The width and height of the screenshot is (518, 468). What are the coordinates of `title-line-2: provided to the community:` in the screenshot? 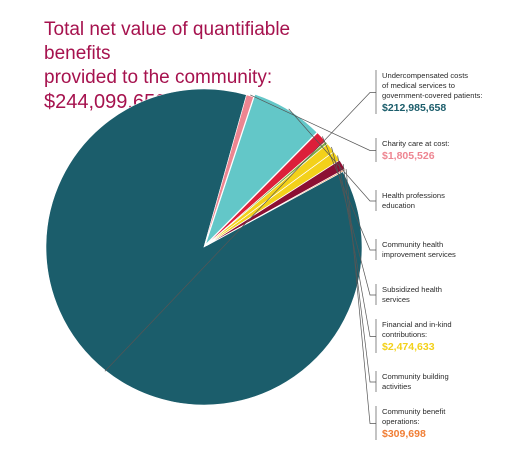 It's located at (158, 77).